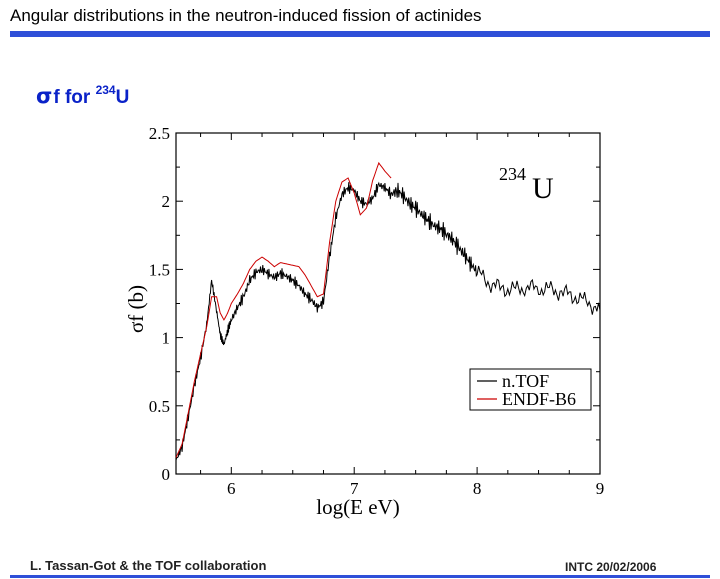 This screenshot has height=579, width=720. Describe the element at coordinates (357, 507) in the screenshot. I see `x-axis-label: log(E eV)` at that location.